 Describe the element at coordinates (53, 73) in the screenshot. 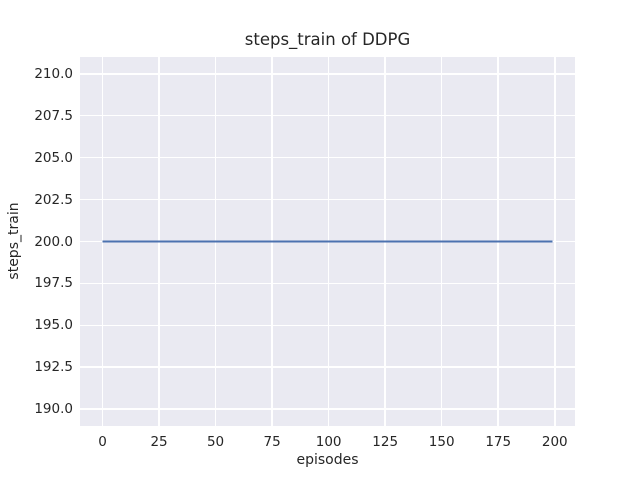

I see `y-tick-label: 210.0` at that location.